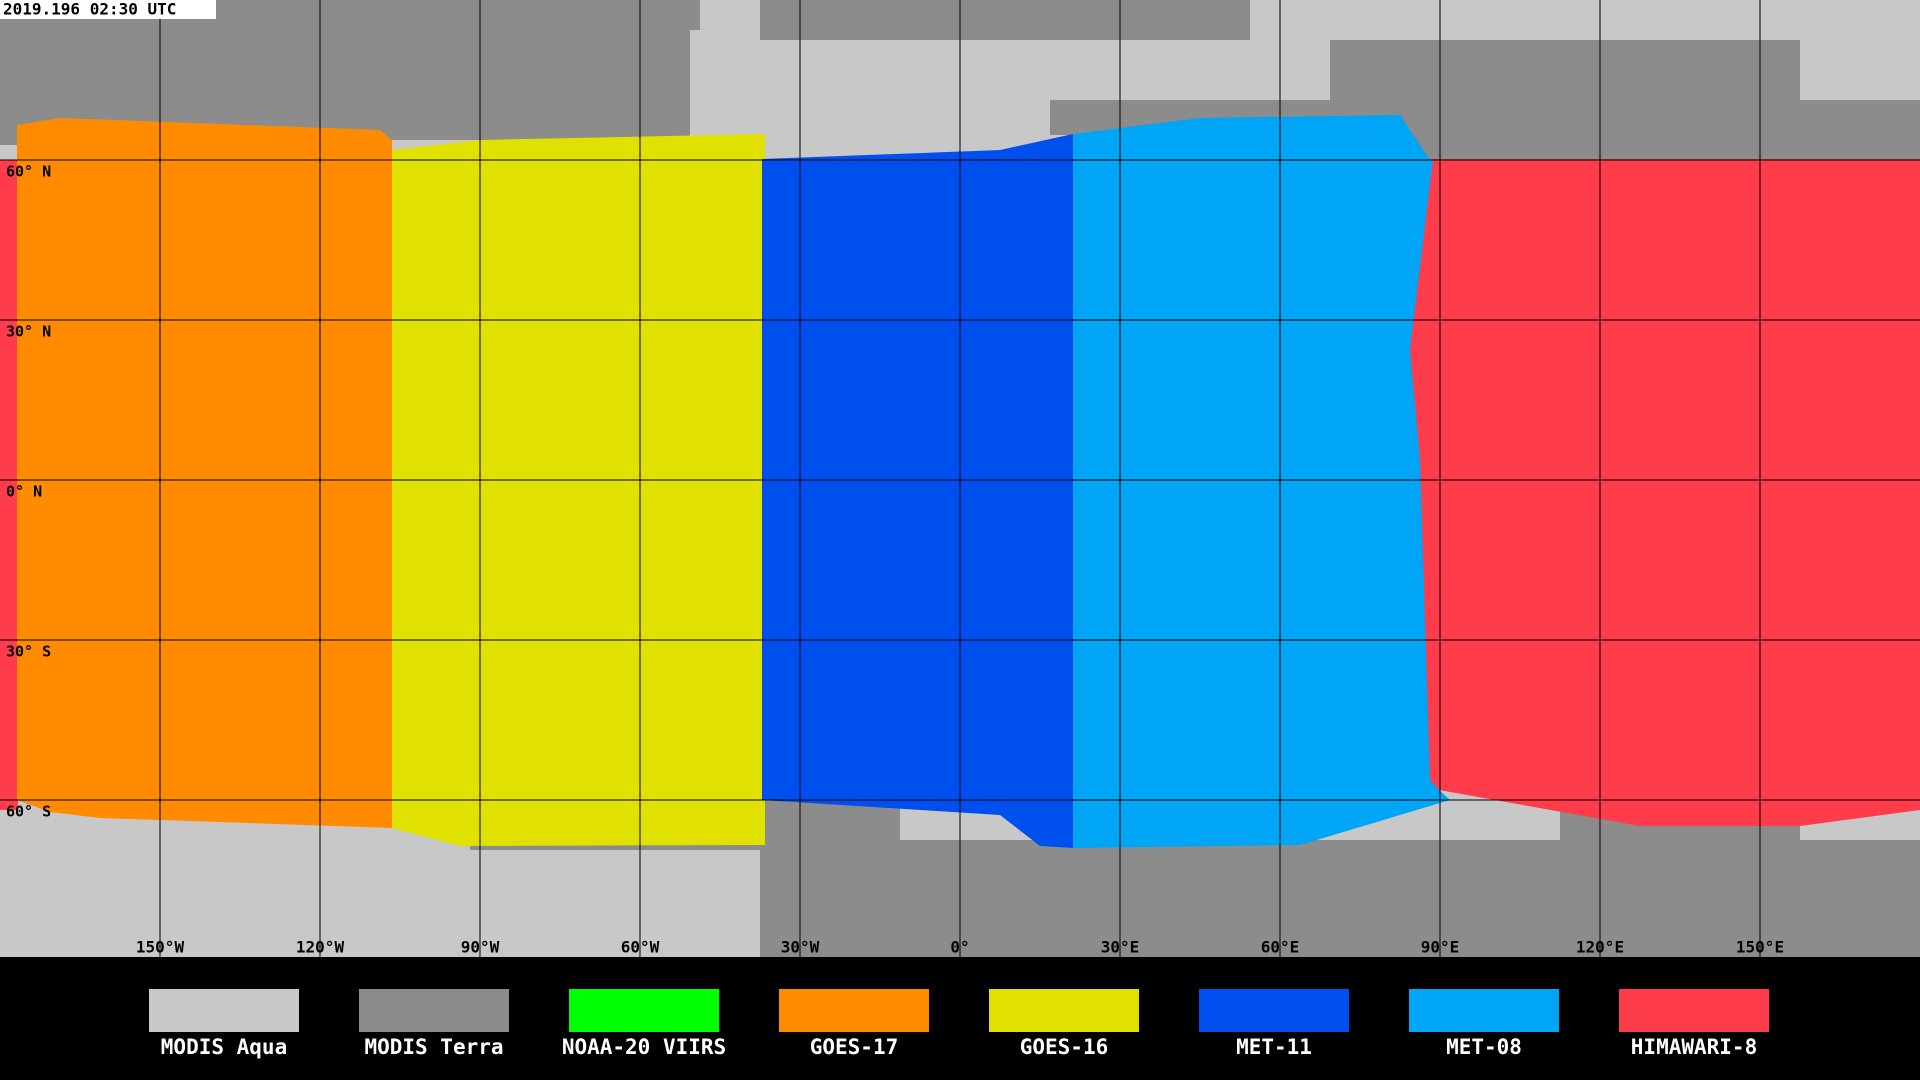 This screenshot has height=1080, width=1920. Describe the element at coordinates (320, 947) in the screenshot. I see `longitude-label: 120°W` at that location.